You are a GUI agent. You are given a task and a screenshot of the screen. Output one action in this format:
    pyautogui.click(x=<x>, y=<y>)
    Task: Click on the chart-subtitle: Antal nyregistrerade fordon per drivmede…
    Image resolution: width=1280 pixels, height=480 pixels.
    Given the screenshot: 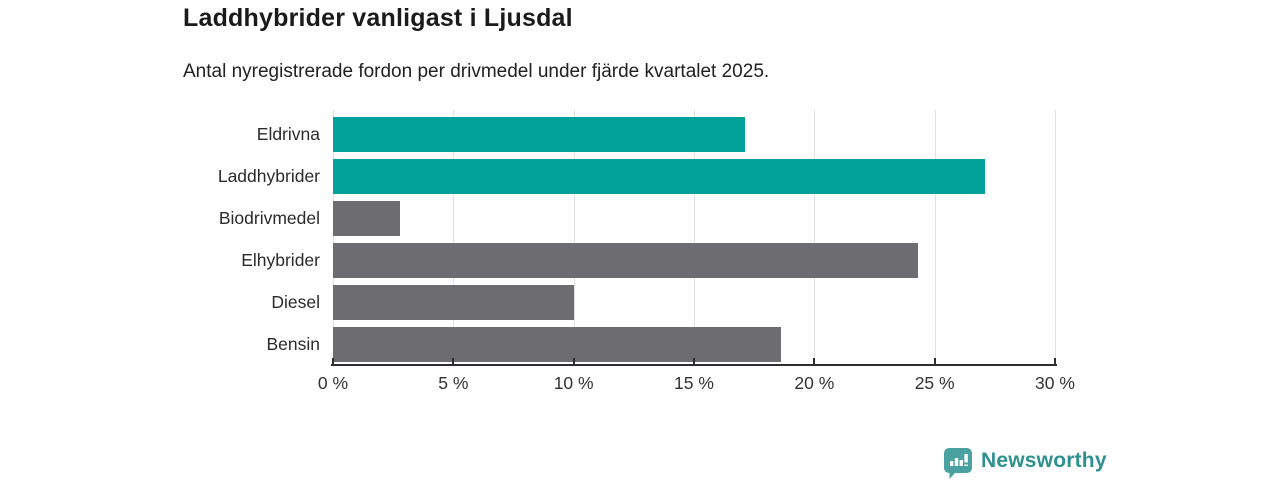 What is the action you would take?
    pyautogui.click(x=476, y=71)
    